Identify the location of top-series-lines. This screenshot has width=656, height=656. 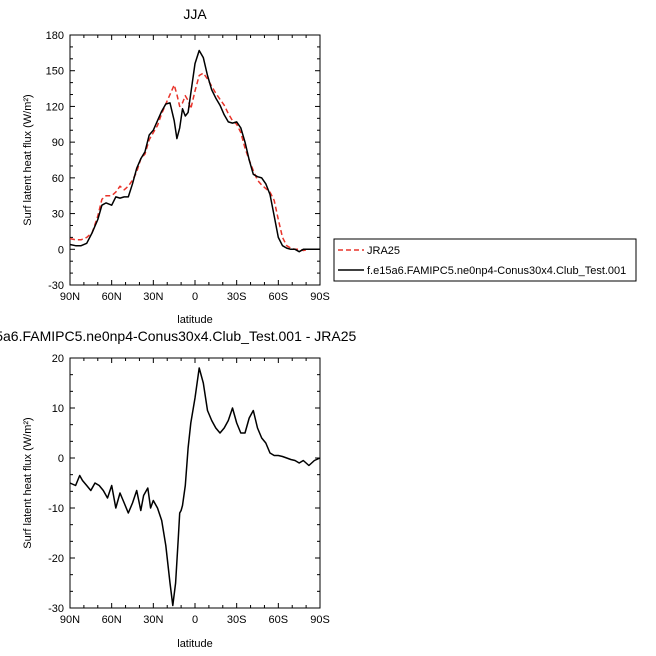
(194, 151).